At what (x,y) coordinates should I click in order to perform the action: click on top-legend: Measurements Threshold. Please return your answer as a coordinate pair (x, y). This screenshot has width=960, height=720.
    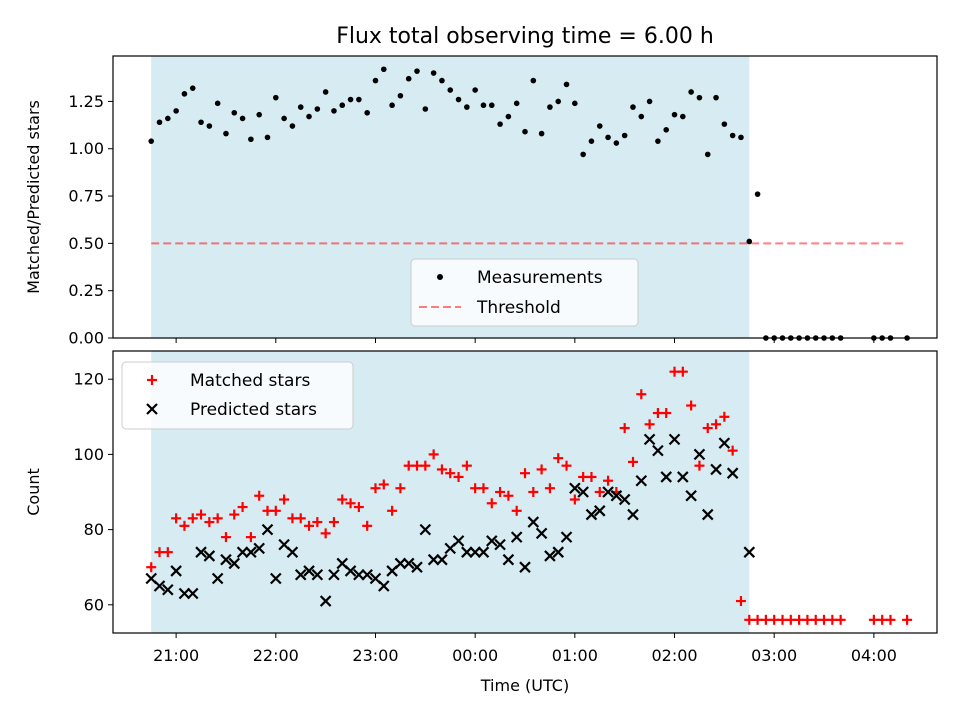
    Looking at the image, I should click on (524, 292).